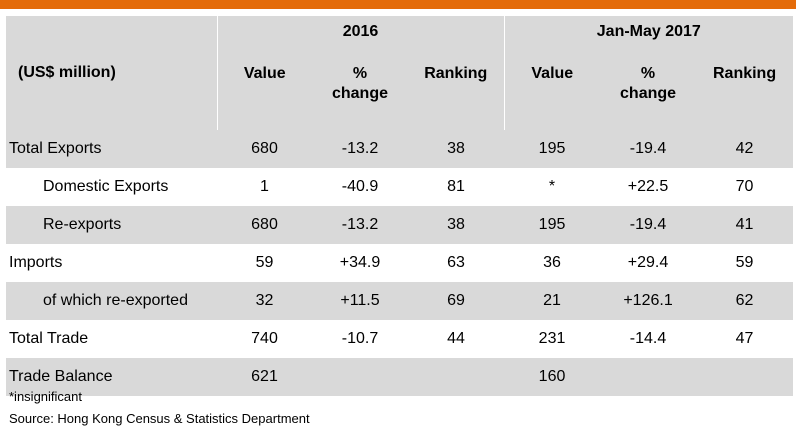  Describe the element at coordinates (456, 89) in the screenshot. I see `col-ranking-2016: Ranking` at that location.